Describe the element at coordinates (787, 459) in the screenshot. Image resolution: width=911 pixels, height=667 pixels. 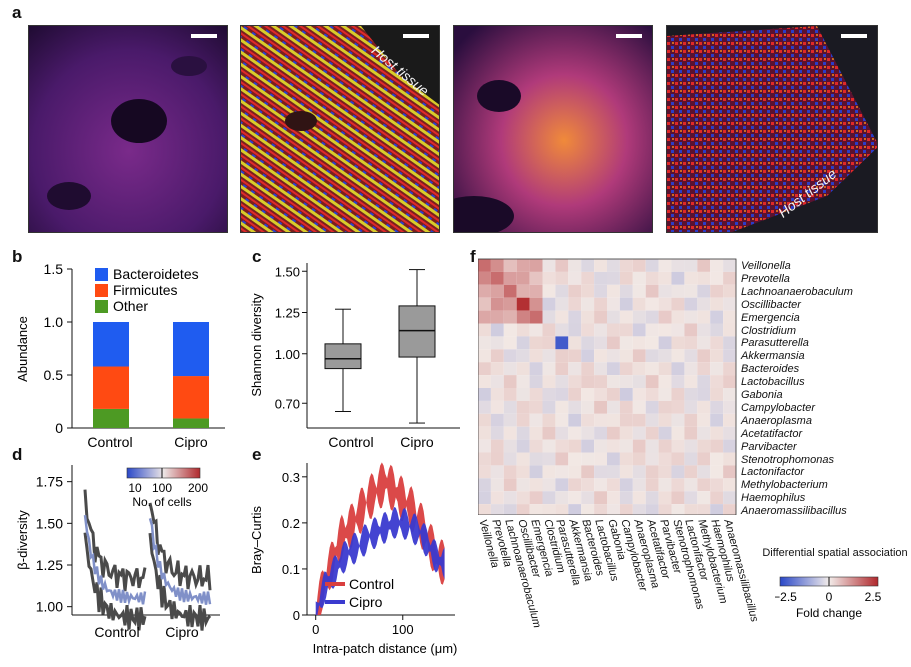
I see `heatmap-row-label: Stenotrophomonas` at that location.